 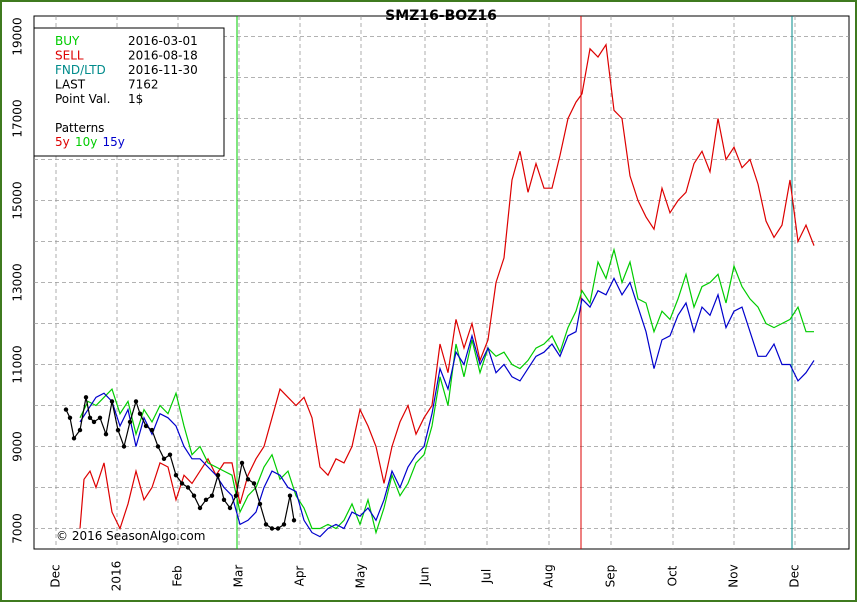 I want to click on y-tick-label: 17000, so click(x=18, y=118).